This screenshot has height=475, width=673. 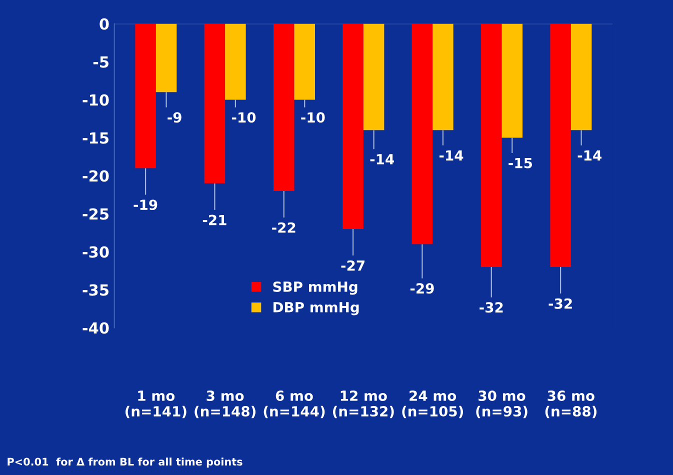 I want to click on y-tick-label: 0, so click(x=104, y=24).